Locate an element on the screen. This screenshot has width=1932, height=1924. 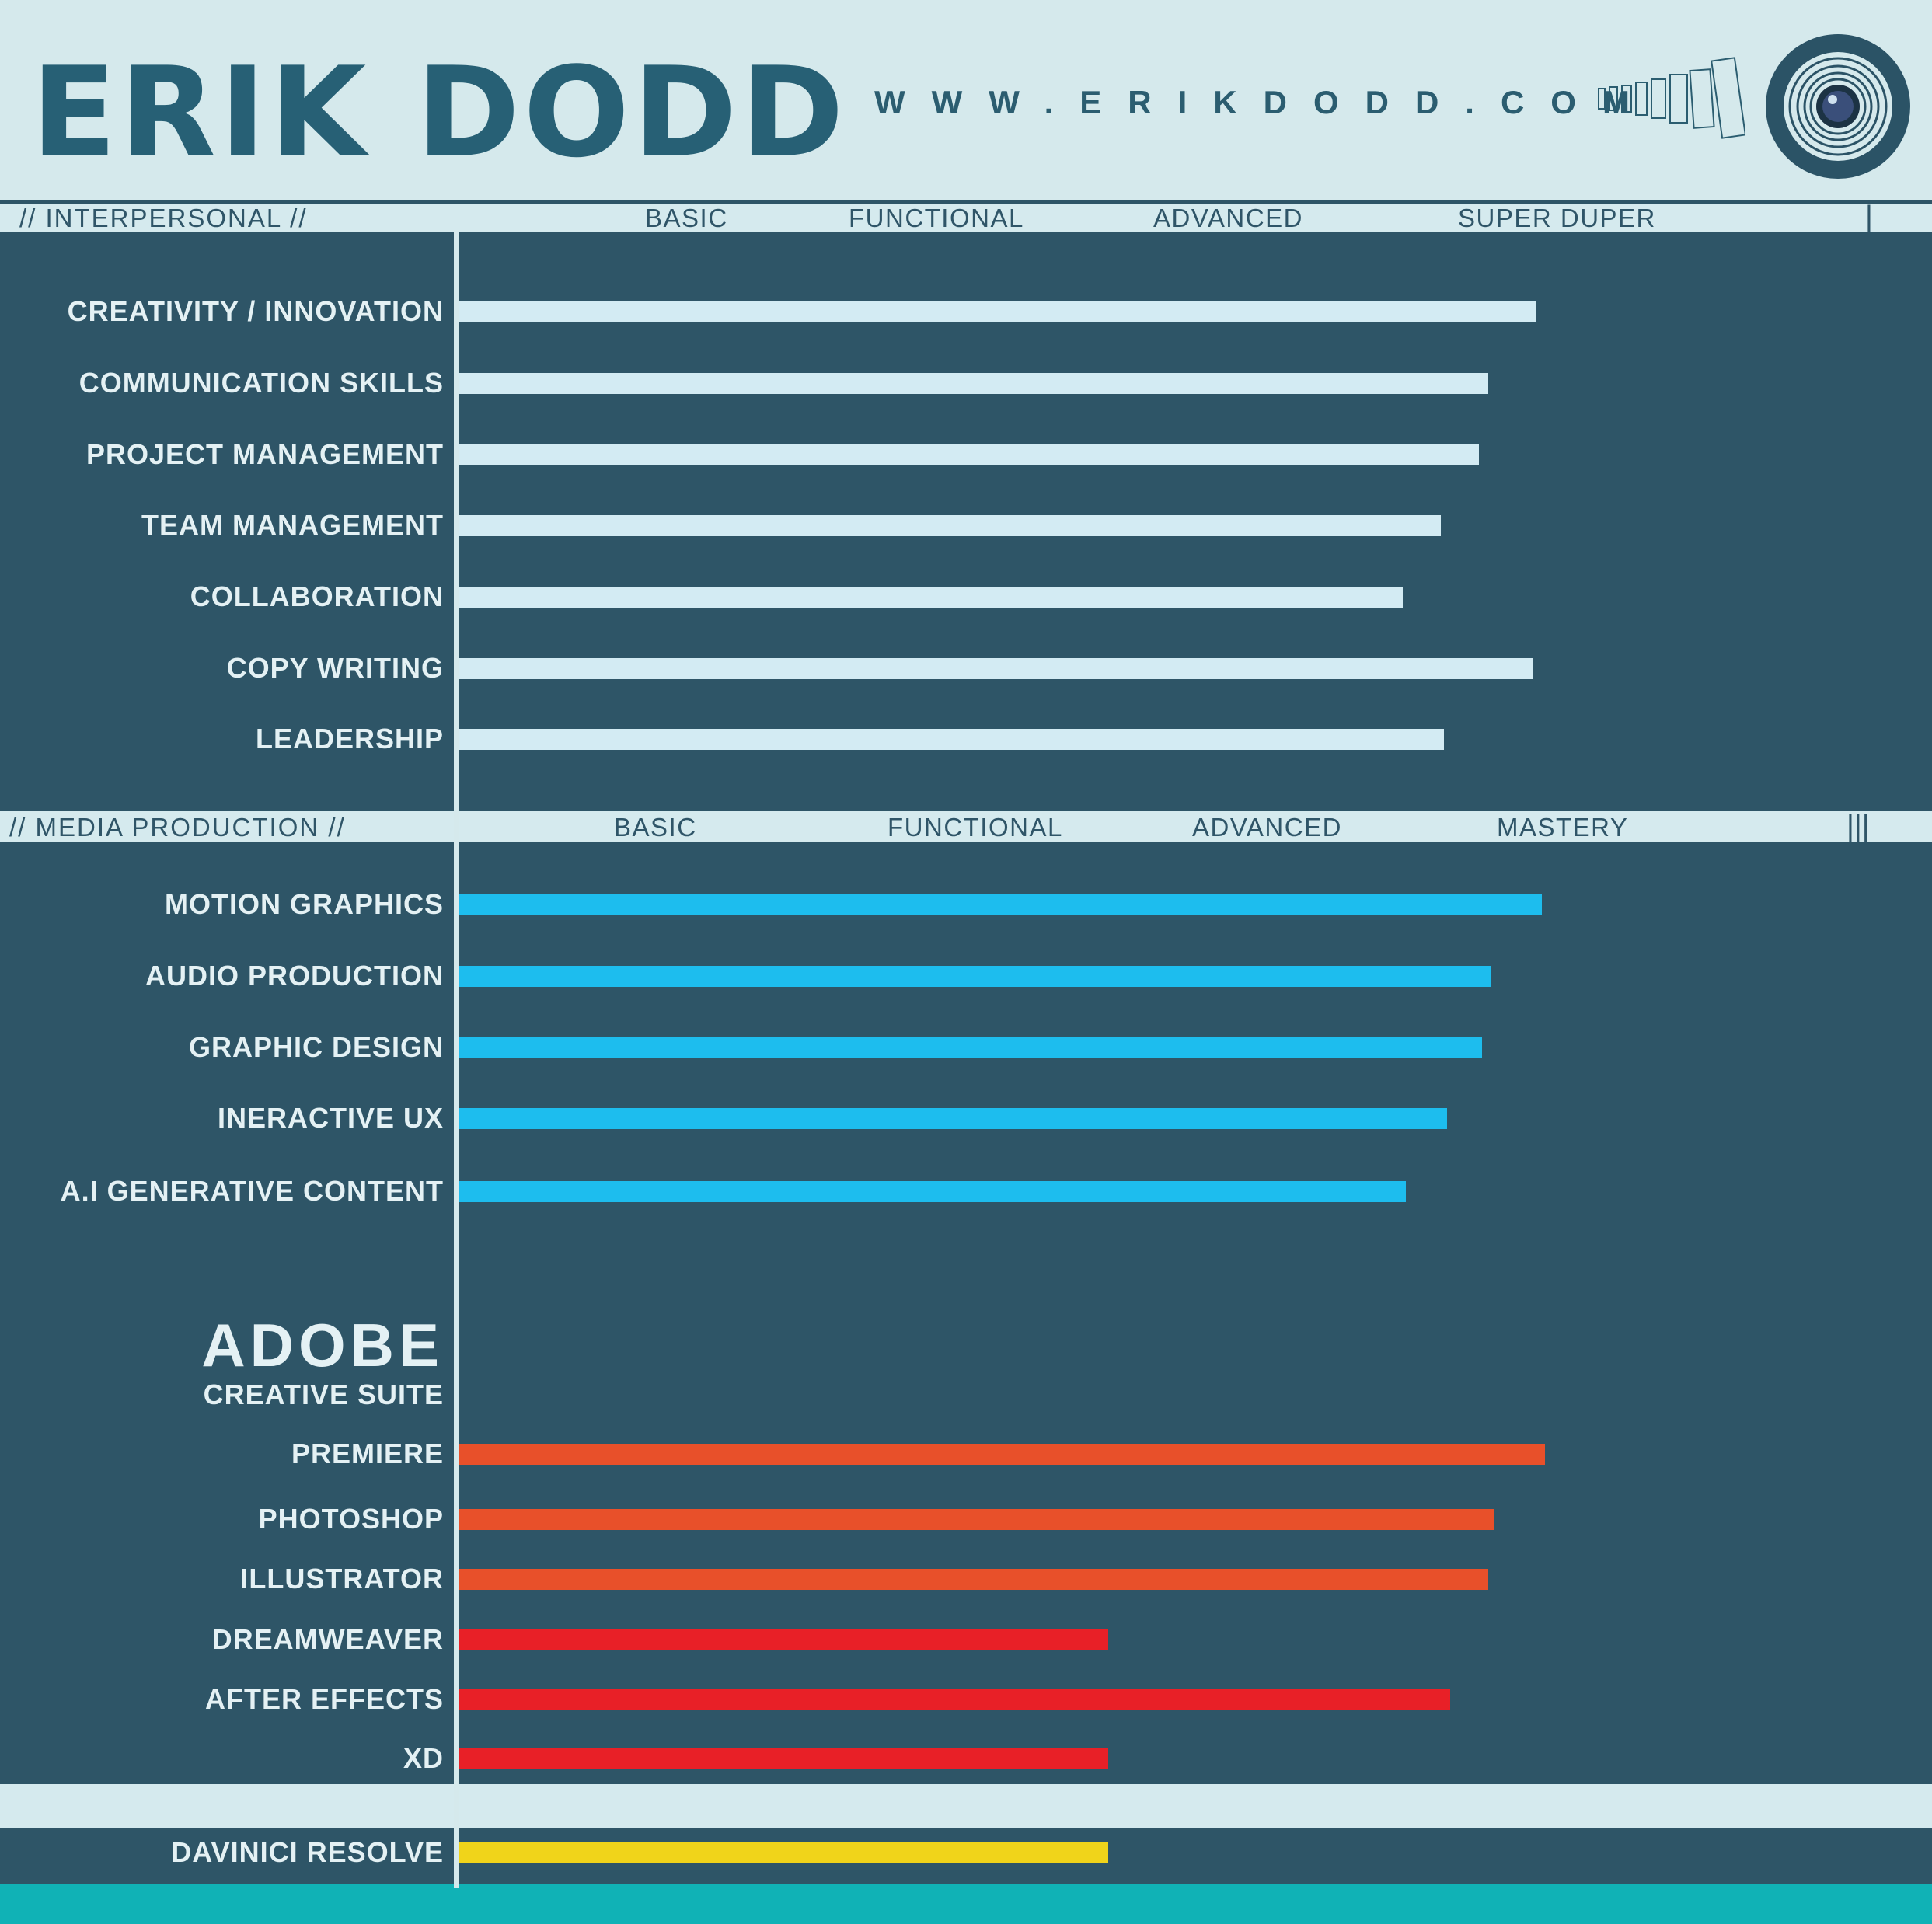
bar-label: AUDIO PRODUCTION is located at coordinates (294, 976).